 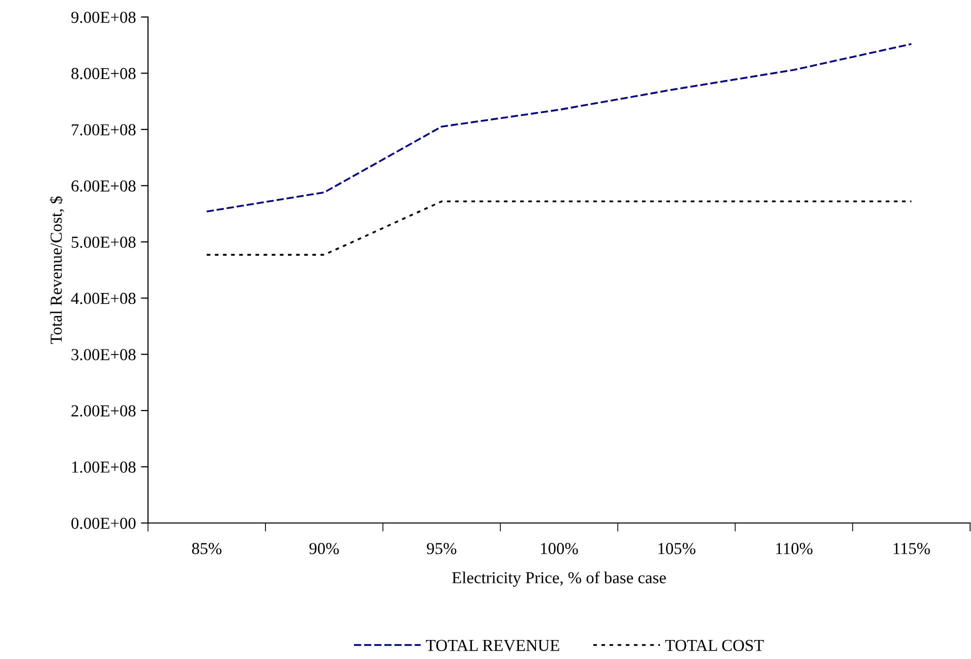 What do you see at coordinates (677, 548) in the screenshot?
I see `x-tick-label: 105%` at bounding box center [677, 548].